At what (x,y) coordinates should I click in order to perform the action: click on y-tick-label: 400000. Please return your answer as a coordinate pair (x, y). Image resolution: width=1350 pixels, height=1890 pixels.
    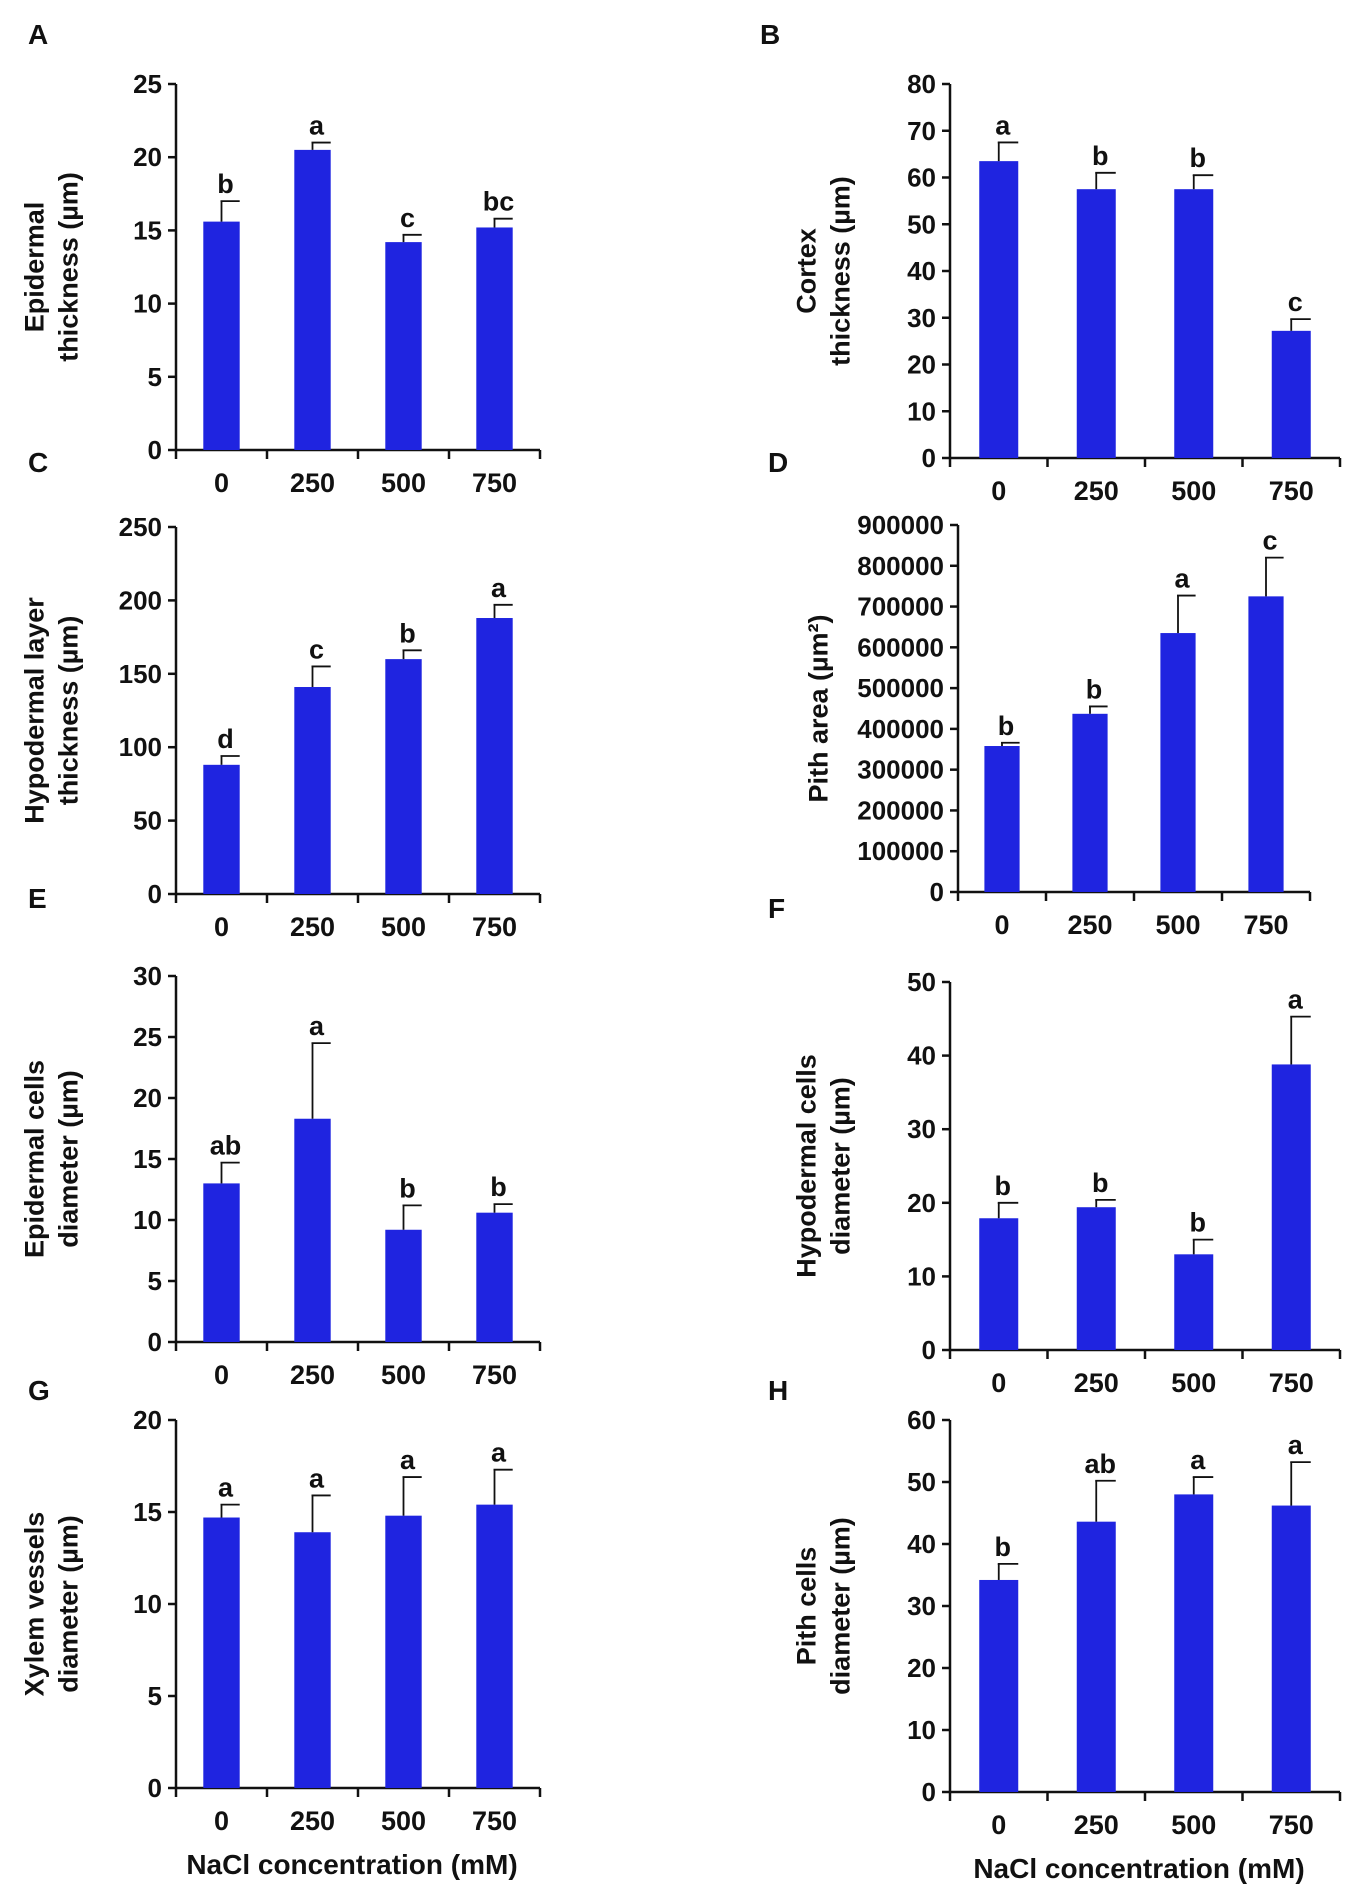
    Looking at the image, I should click on (900, 729).